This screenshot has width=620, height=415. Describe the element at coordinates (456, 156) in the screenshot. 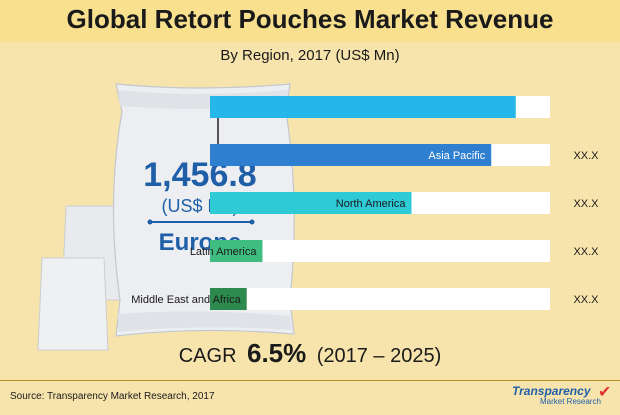

I see `bar-label-asia-pacific: Asia Pacific` at that location.